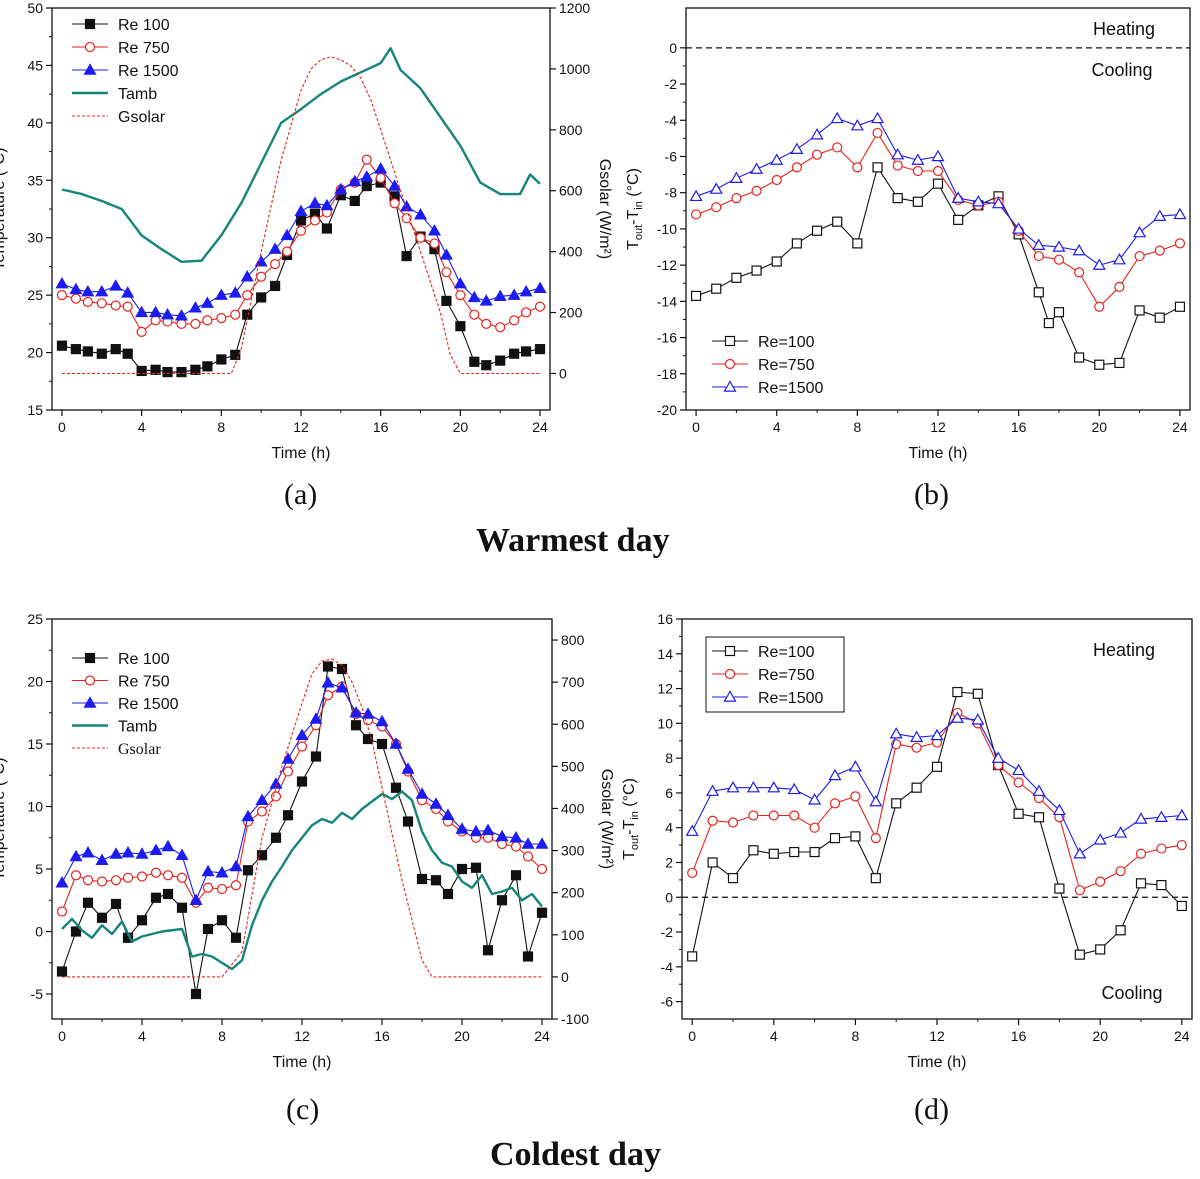 This screenshot has width=1200, height=1179. I want to click on y-axis-title: Tout-Tin (°C), so click(631, 819).